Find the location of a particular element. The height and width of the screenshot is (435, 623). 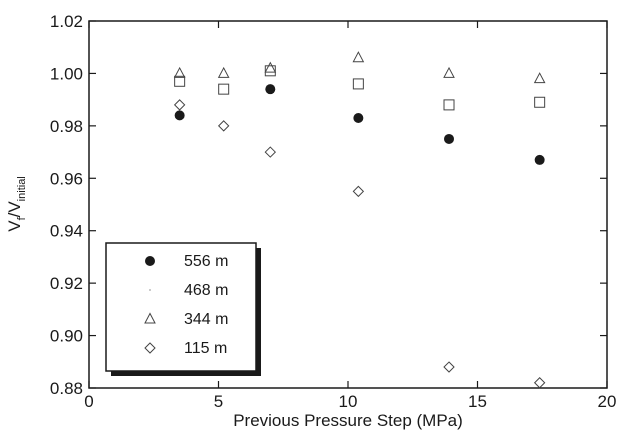

y-tick-label: 0.98 is located at coordinates (66, 126).